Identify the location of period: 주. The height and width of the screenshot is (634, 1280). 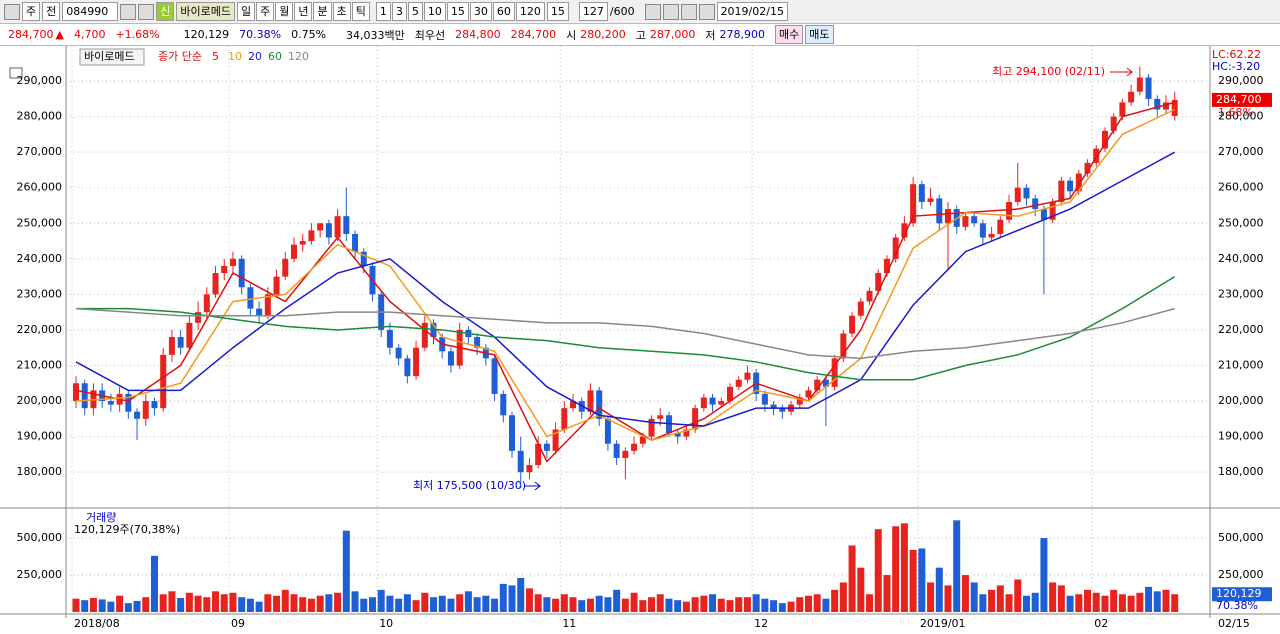
(265, 11).